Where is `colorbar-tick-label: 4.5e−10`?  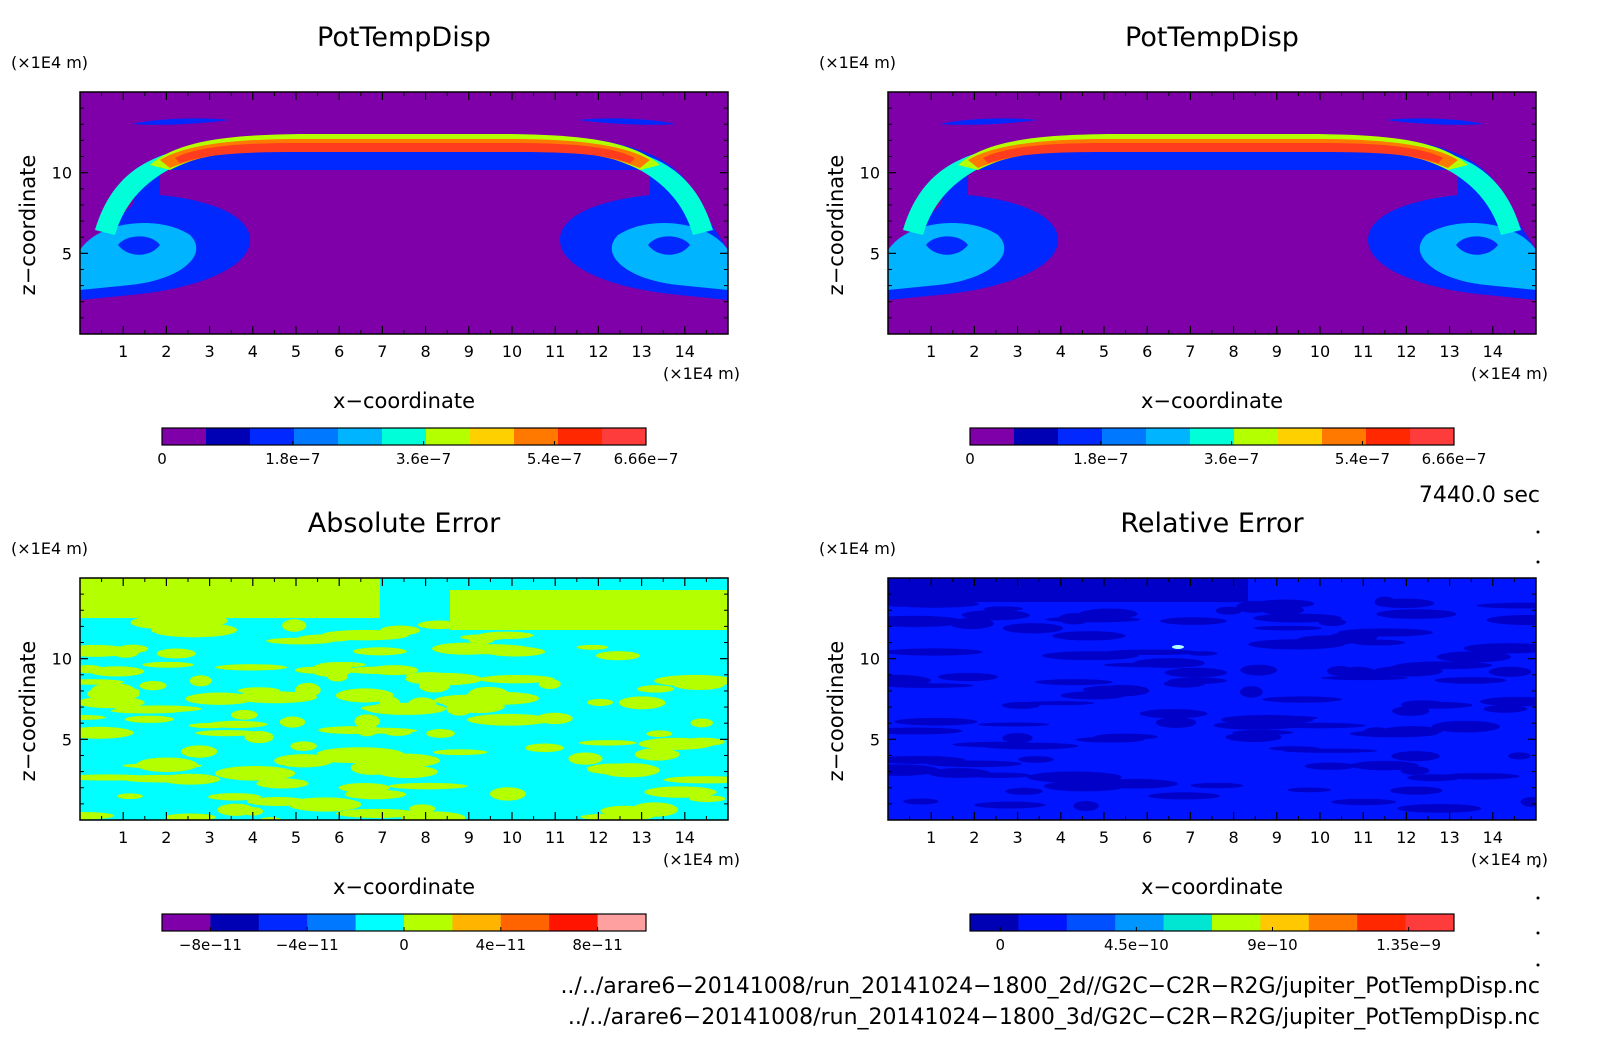
colorbar-tick-label: 4.5e−10 is located at coordinates (1136, 945).